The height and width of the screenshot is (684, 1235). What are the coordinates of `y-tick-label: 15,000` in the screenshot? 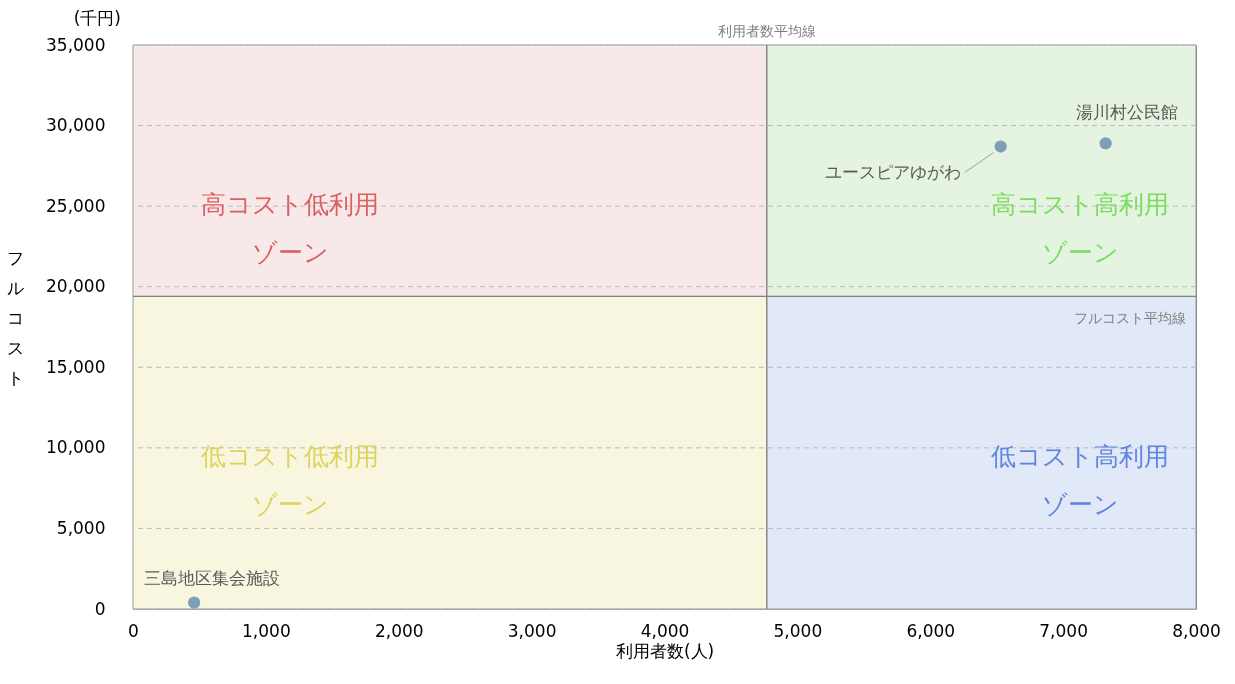 It's located at (76, 366).